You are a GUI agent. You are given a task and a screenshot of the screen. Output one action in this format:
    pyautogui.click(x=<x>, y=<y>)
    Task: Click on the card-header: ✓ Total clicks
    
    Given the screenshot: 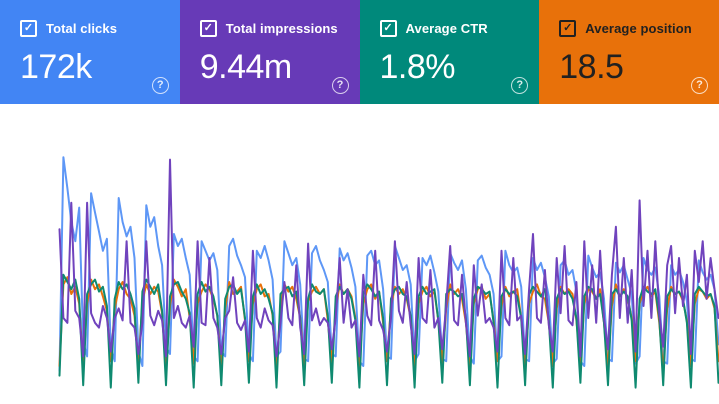 What is the action you would take?
    pyautogui.click(x=100, y=28)
    